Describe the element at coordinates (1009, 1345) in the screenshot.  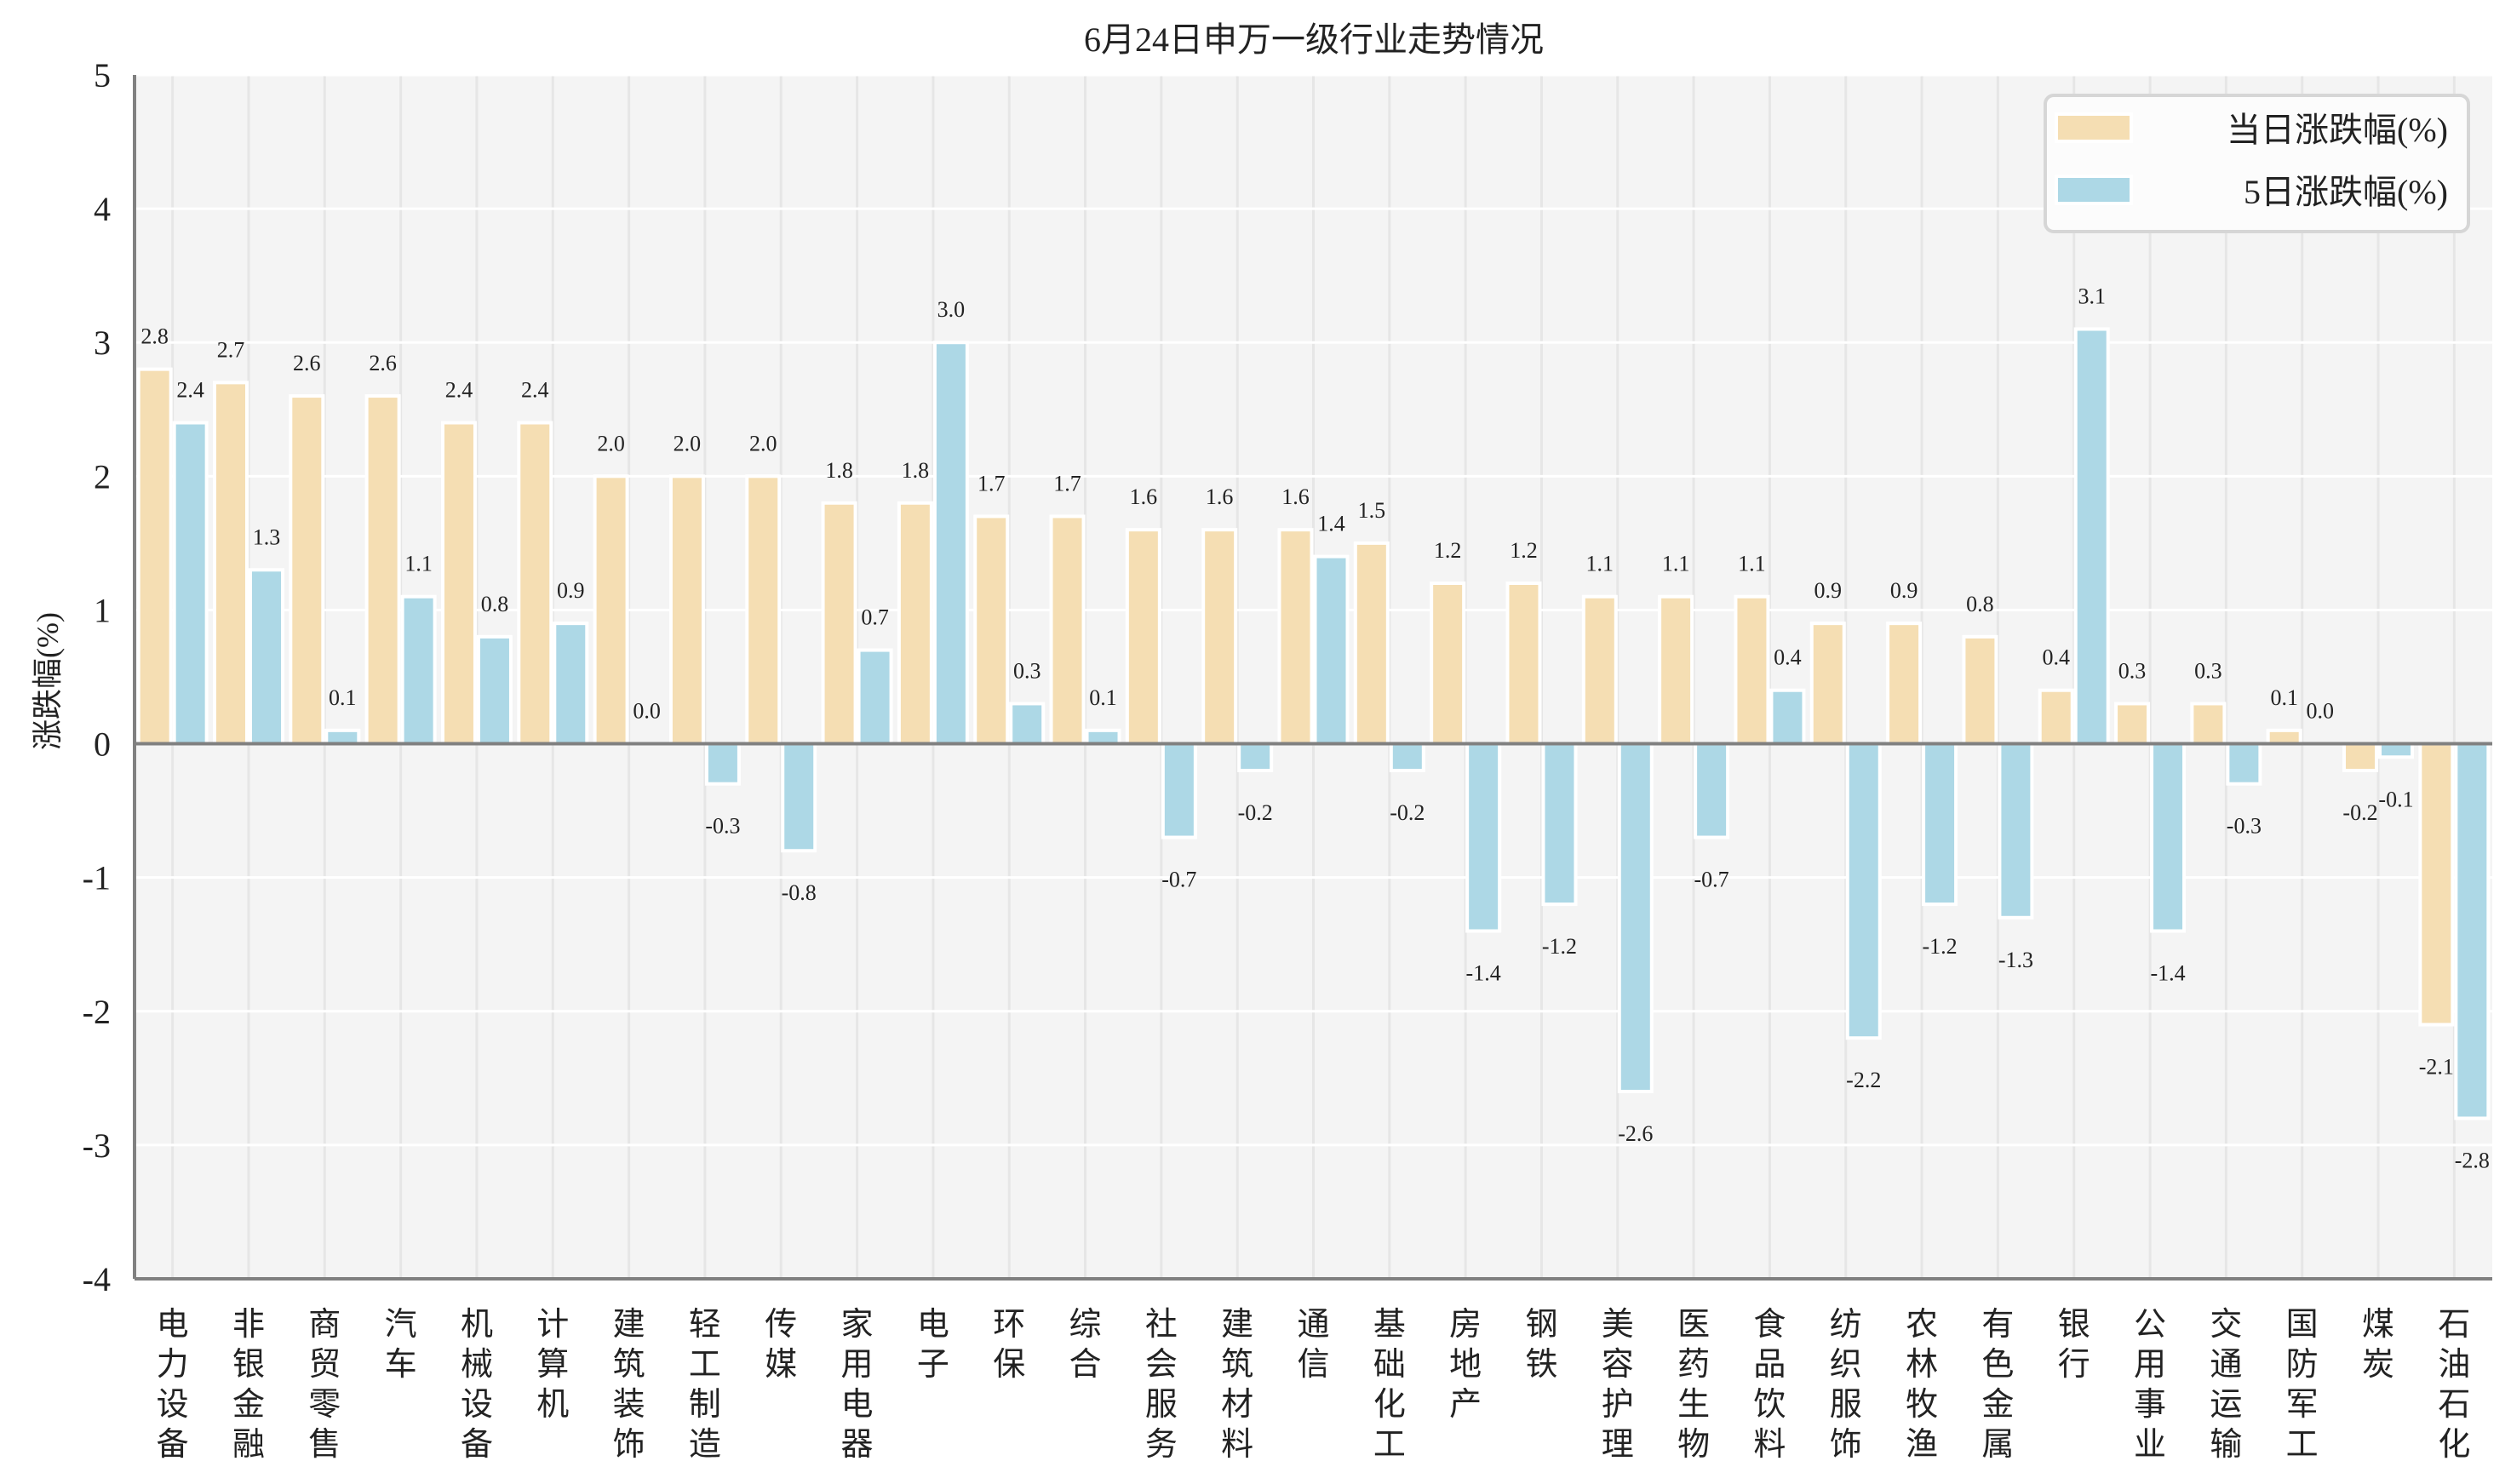
I see `x-tick-label: 环保` at that location.